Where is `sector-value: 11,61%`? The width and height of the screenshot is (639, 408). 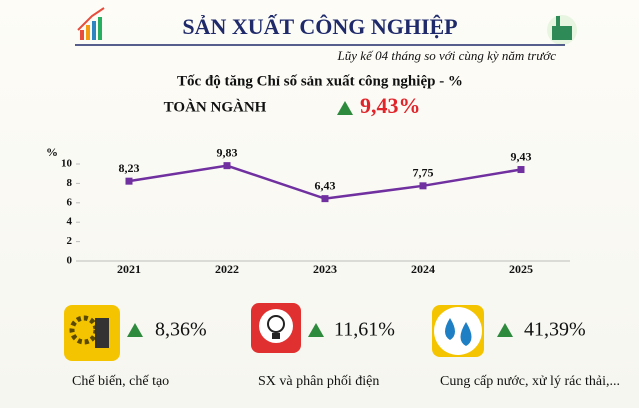
sector-value: 11,61% is located at coordinates (364, 330).